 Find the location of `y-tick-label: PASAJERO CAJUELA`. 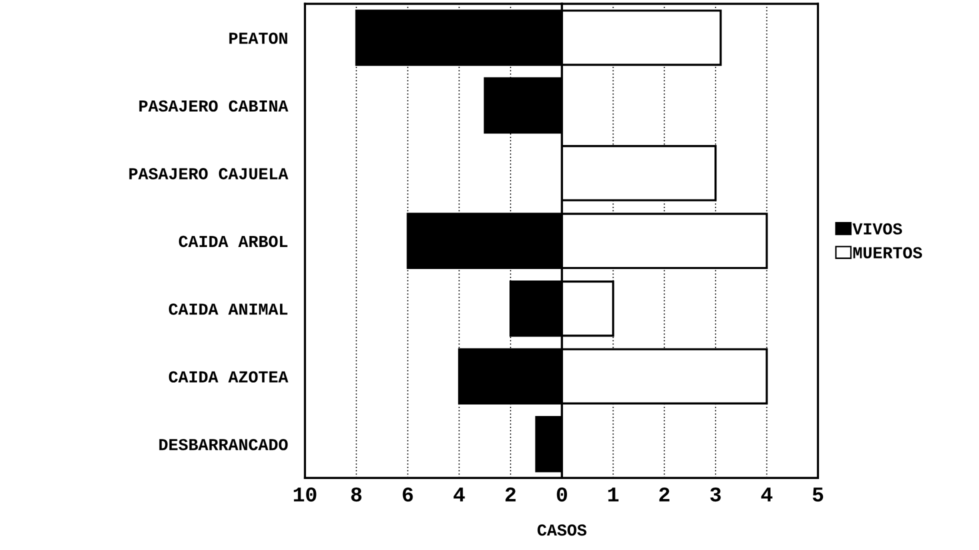

y-tick-label: PASAJERO CAJUELA is located at coordinates (208, 174).